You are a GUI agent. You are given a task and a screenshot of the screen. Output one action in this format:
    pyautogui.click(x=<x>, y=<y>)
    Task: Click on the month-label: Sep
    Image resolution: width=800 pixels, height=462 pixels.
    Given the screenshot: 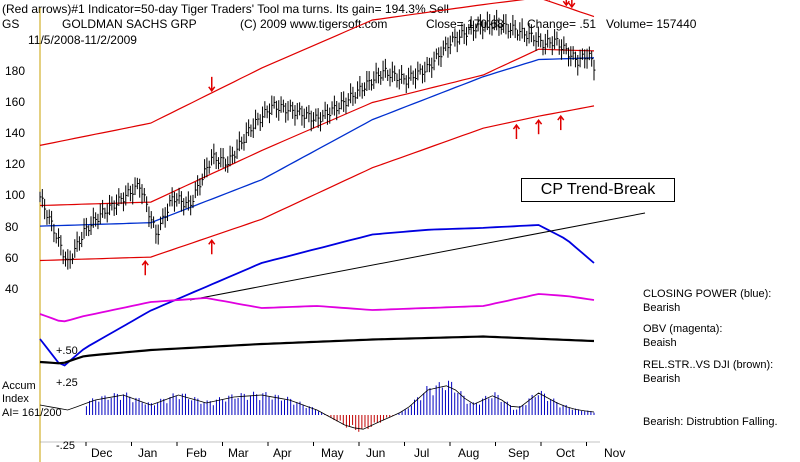 What is the action you would take?
    pyautogui.click(x=519, y=453)
    